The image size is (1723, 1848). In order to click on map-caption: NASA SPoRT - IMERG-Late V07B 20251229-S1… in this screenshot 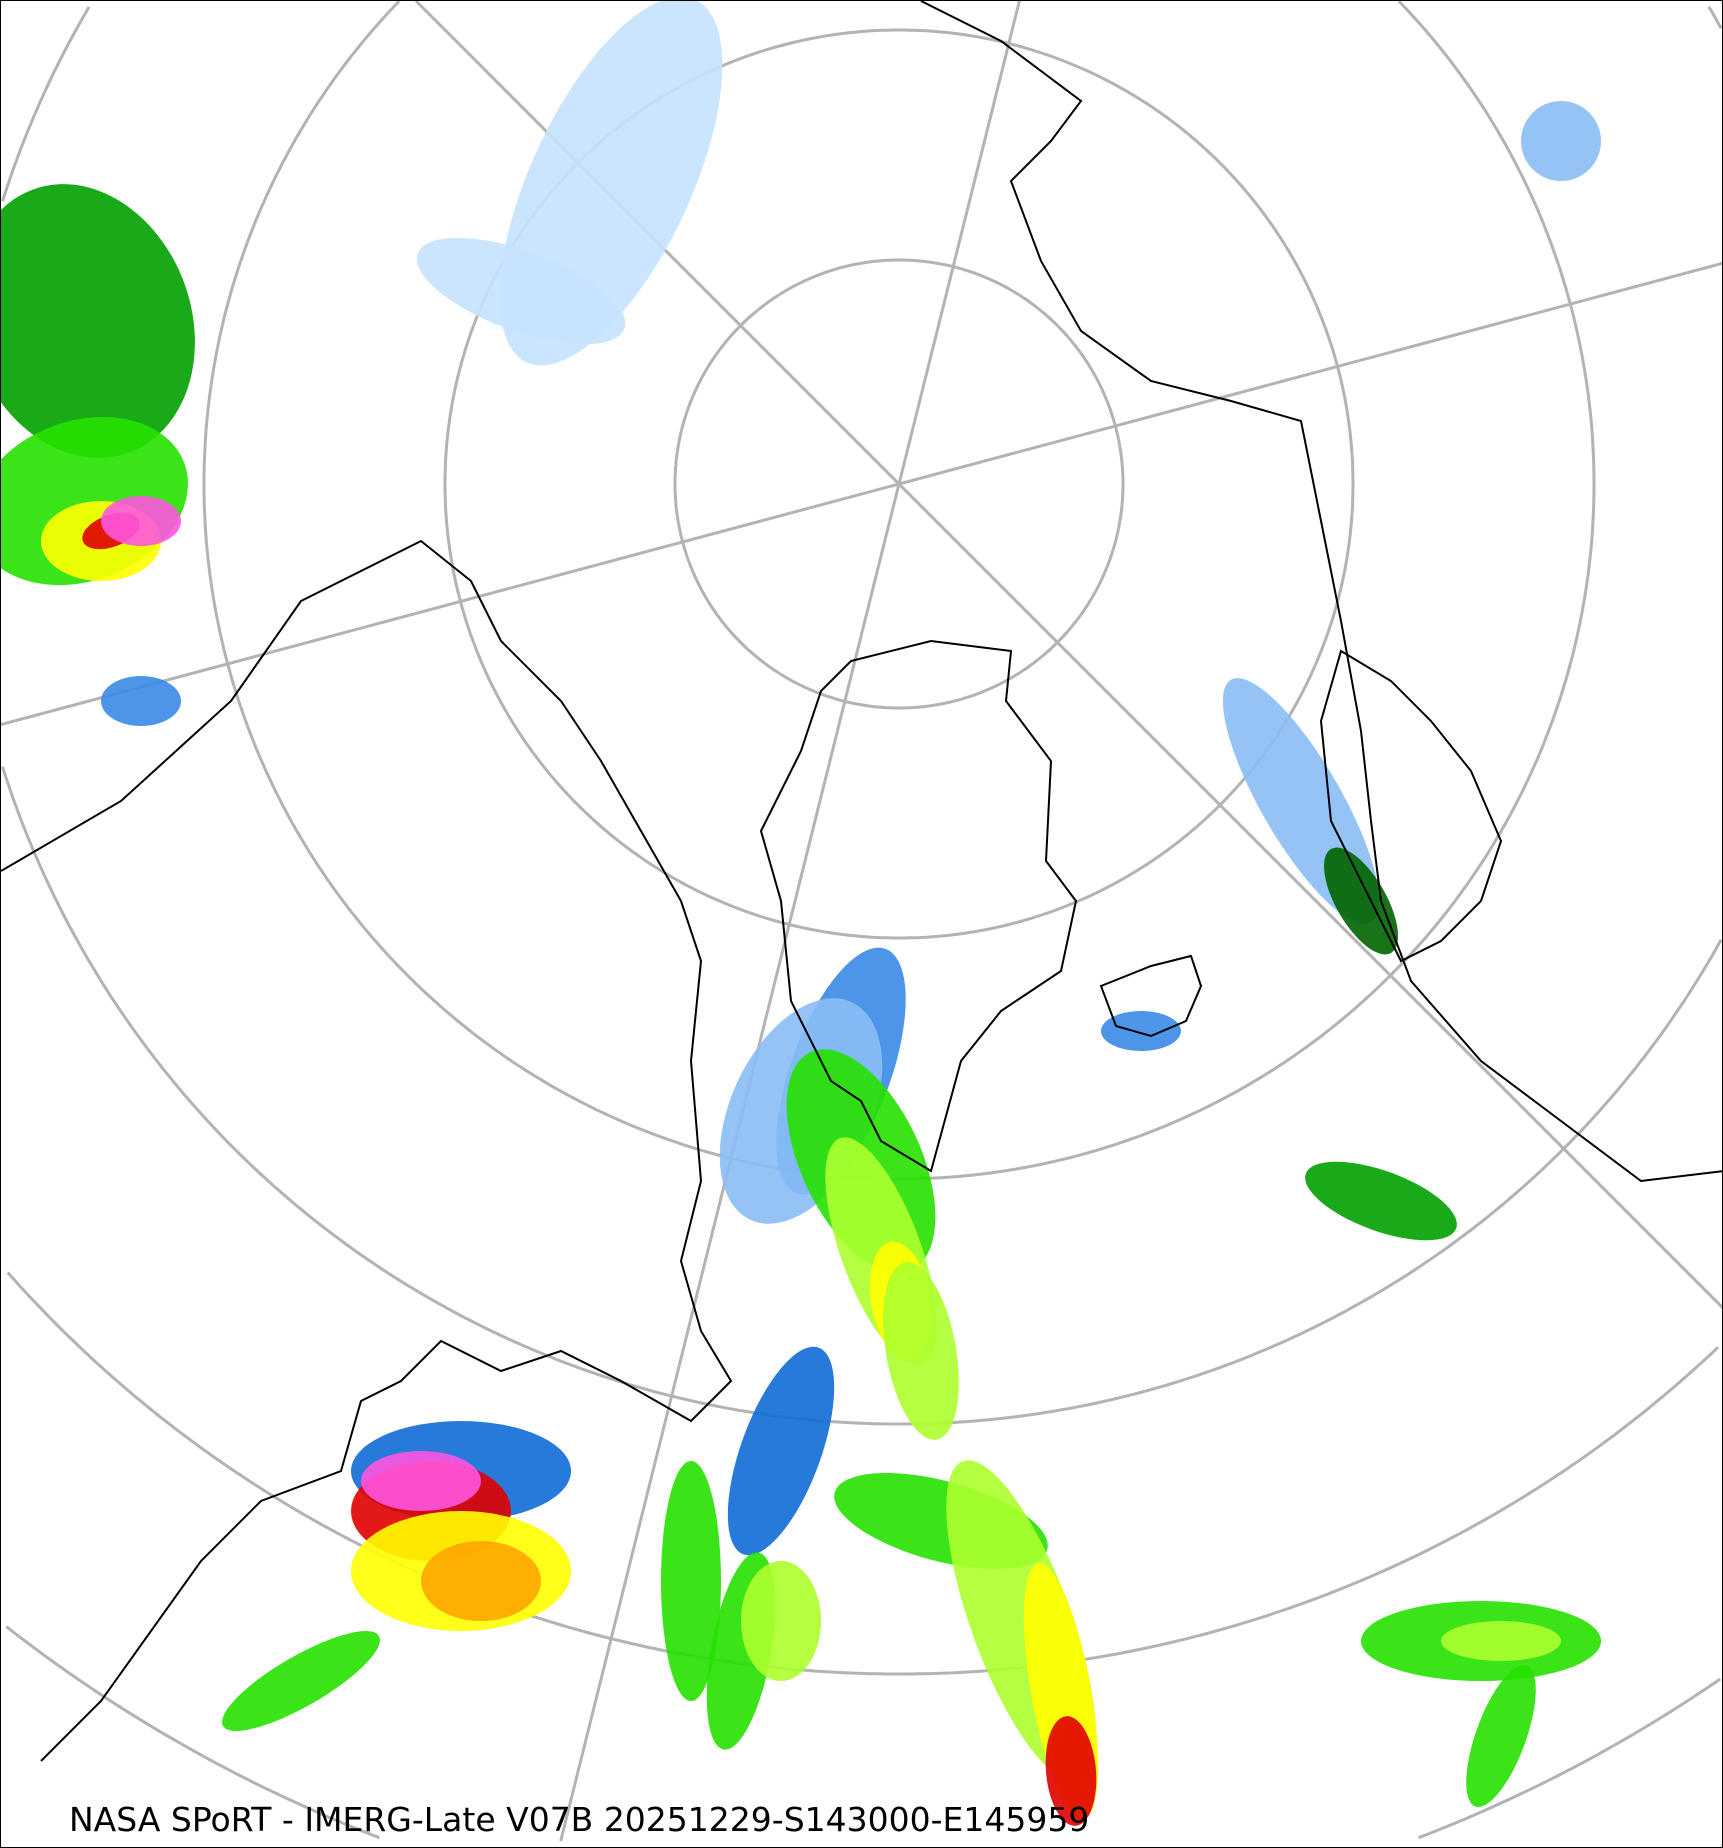, I will do `click(579, 1819)`.